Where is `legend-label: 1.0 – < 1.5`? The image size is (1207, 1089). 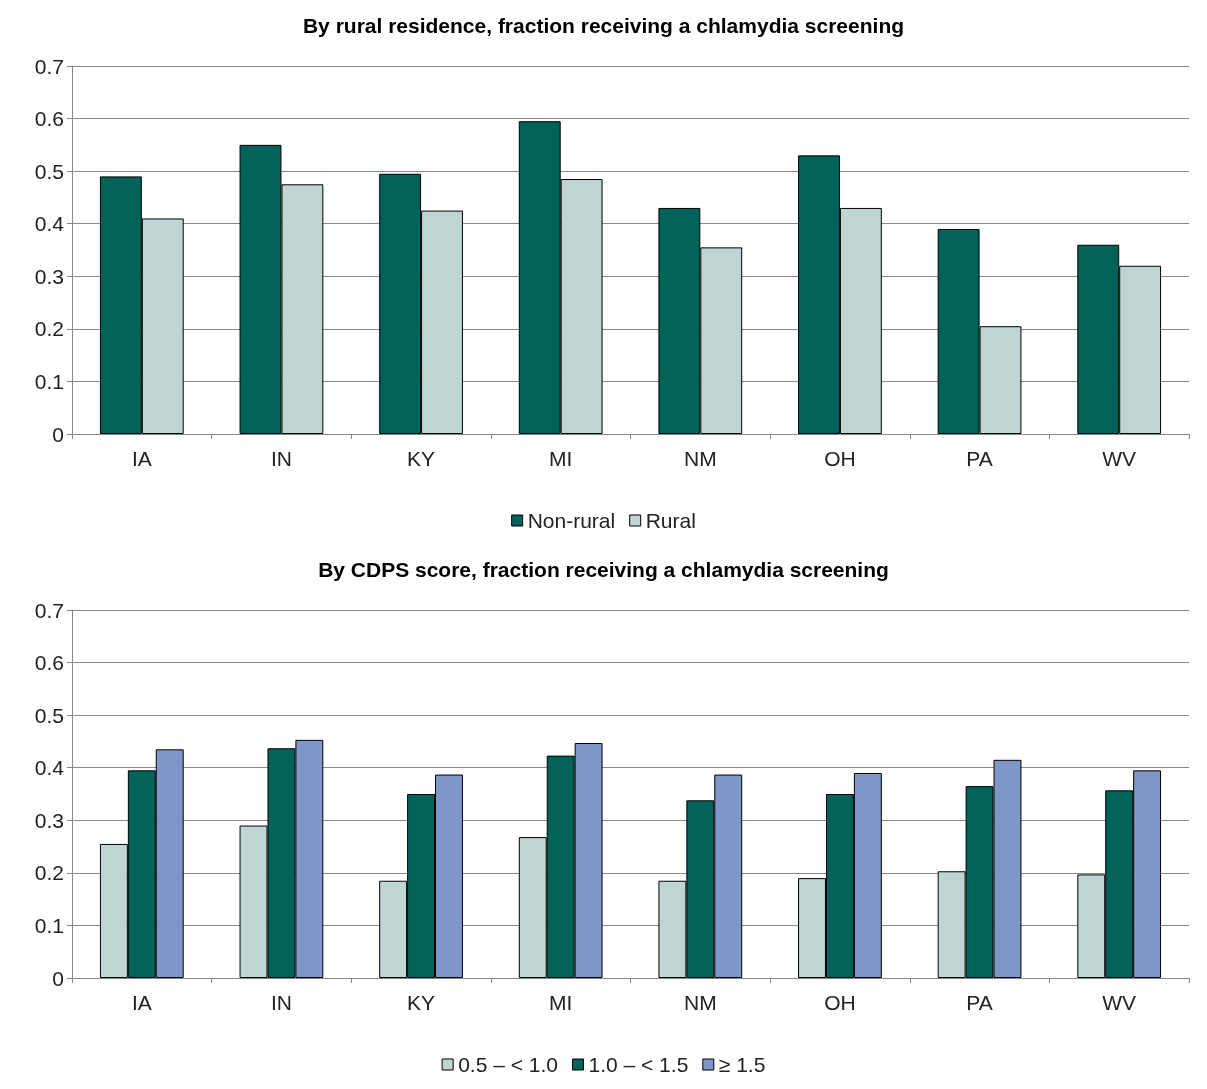
legend-label: 1.0 – < 1.5 is located at coordinates (638, 1064).